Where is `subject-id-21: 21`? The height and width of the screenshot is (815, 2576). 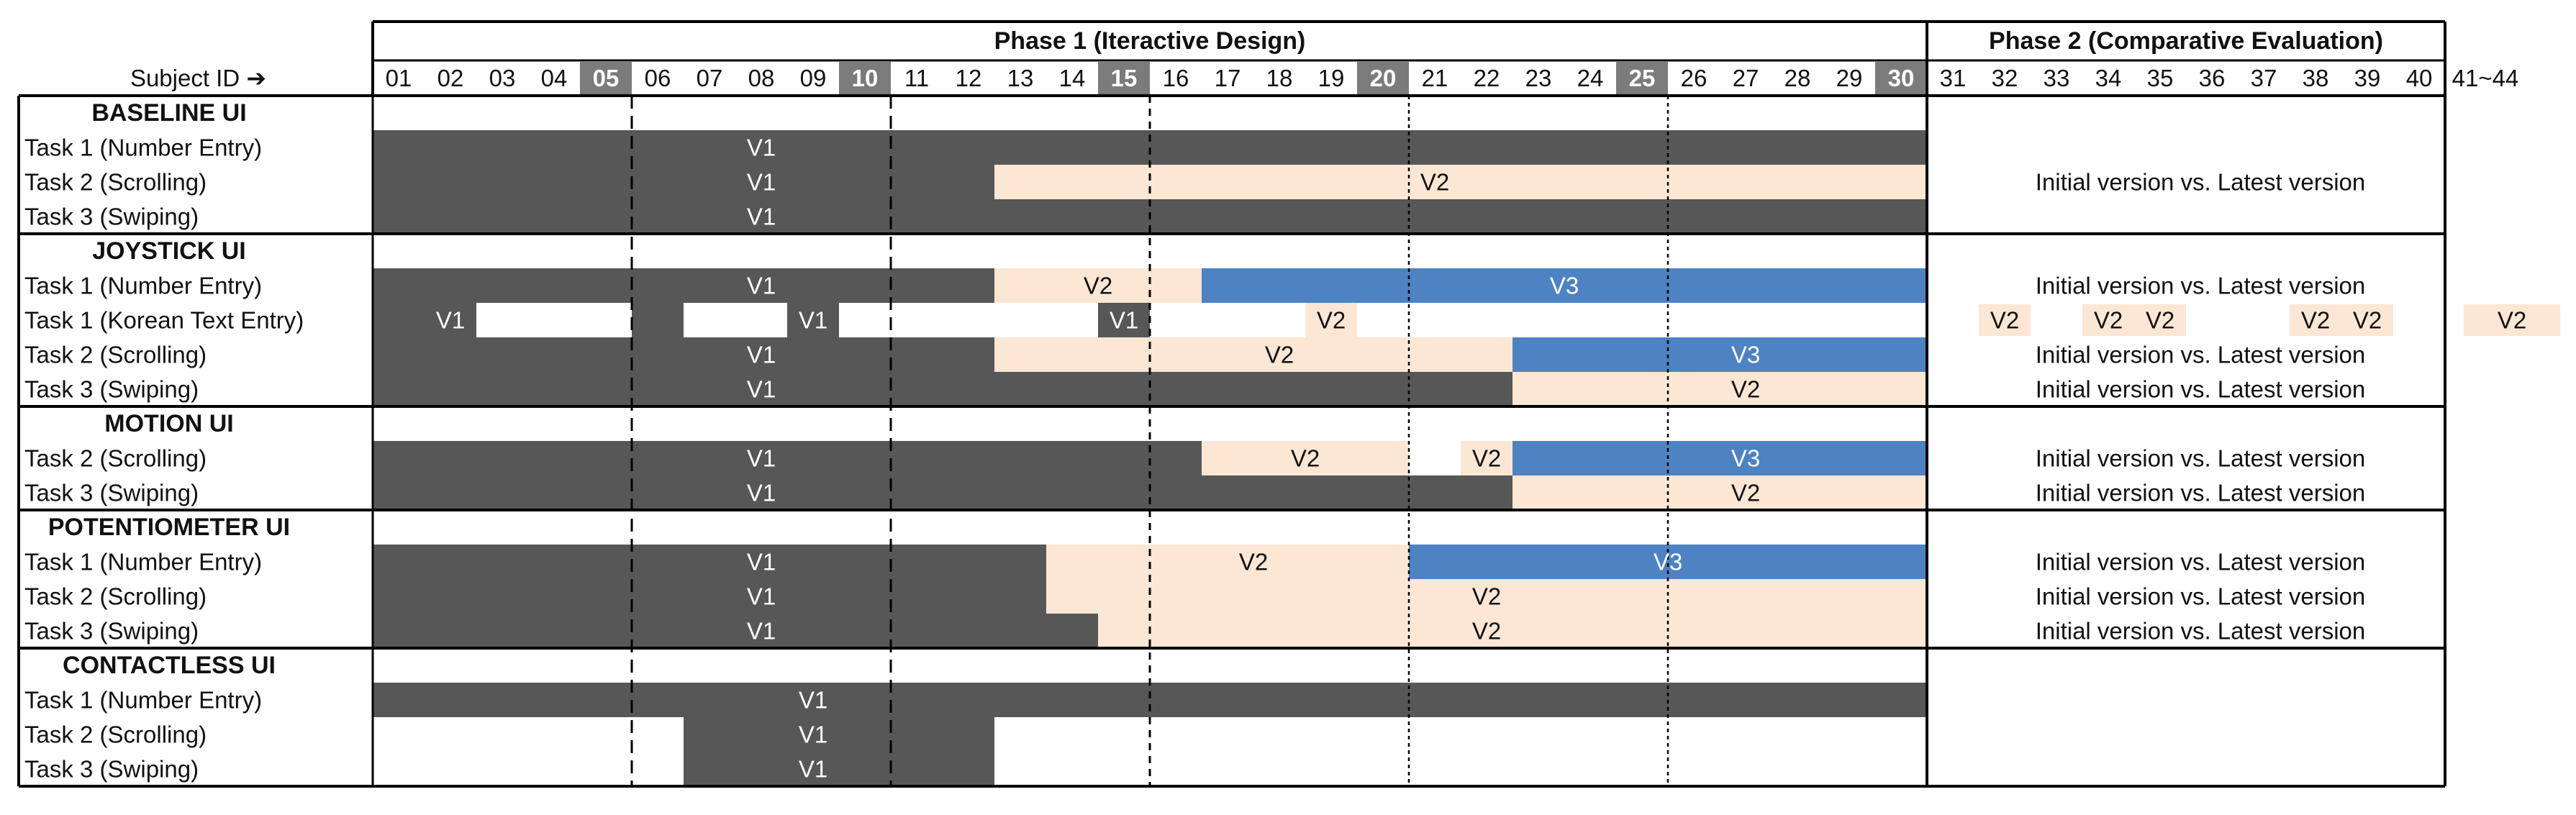
subject-id-21: 21 is located at coordinates (1435, 78).